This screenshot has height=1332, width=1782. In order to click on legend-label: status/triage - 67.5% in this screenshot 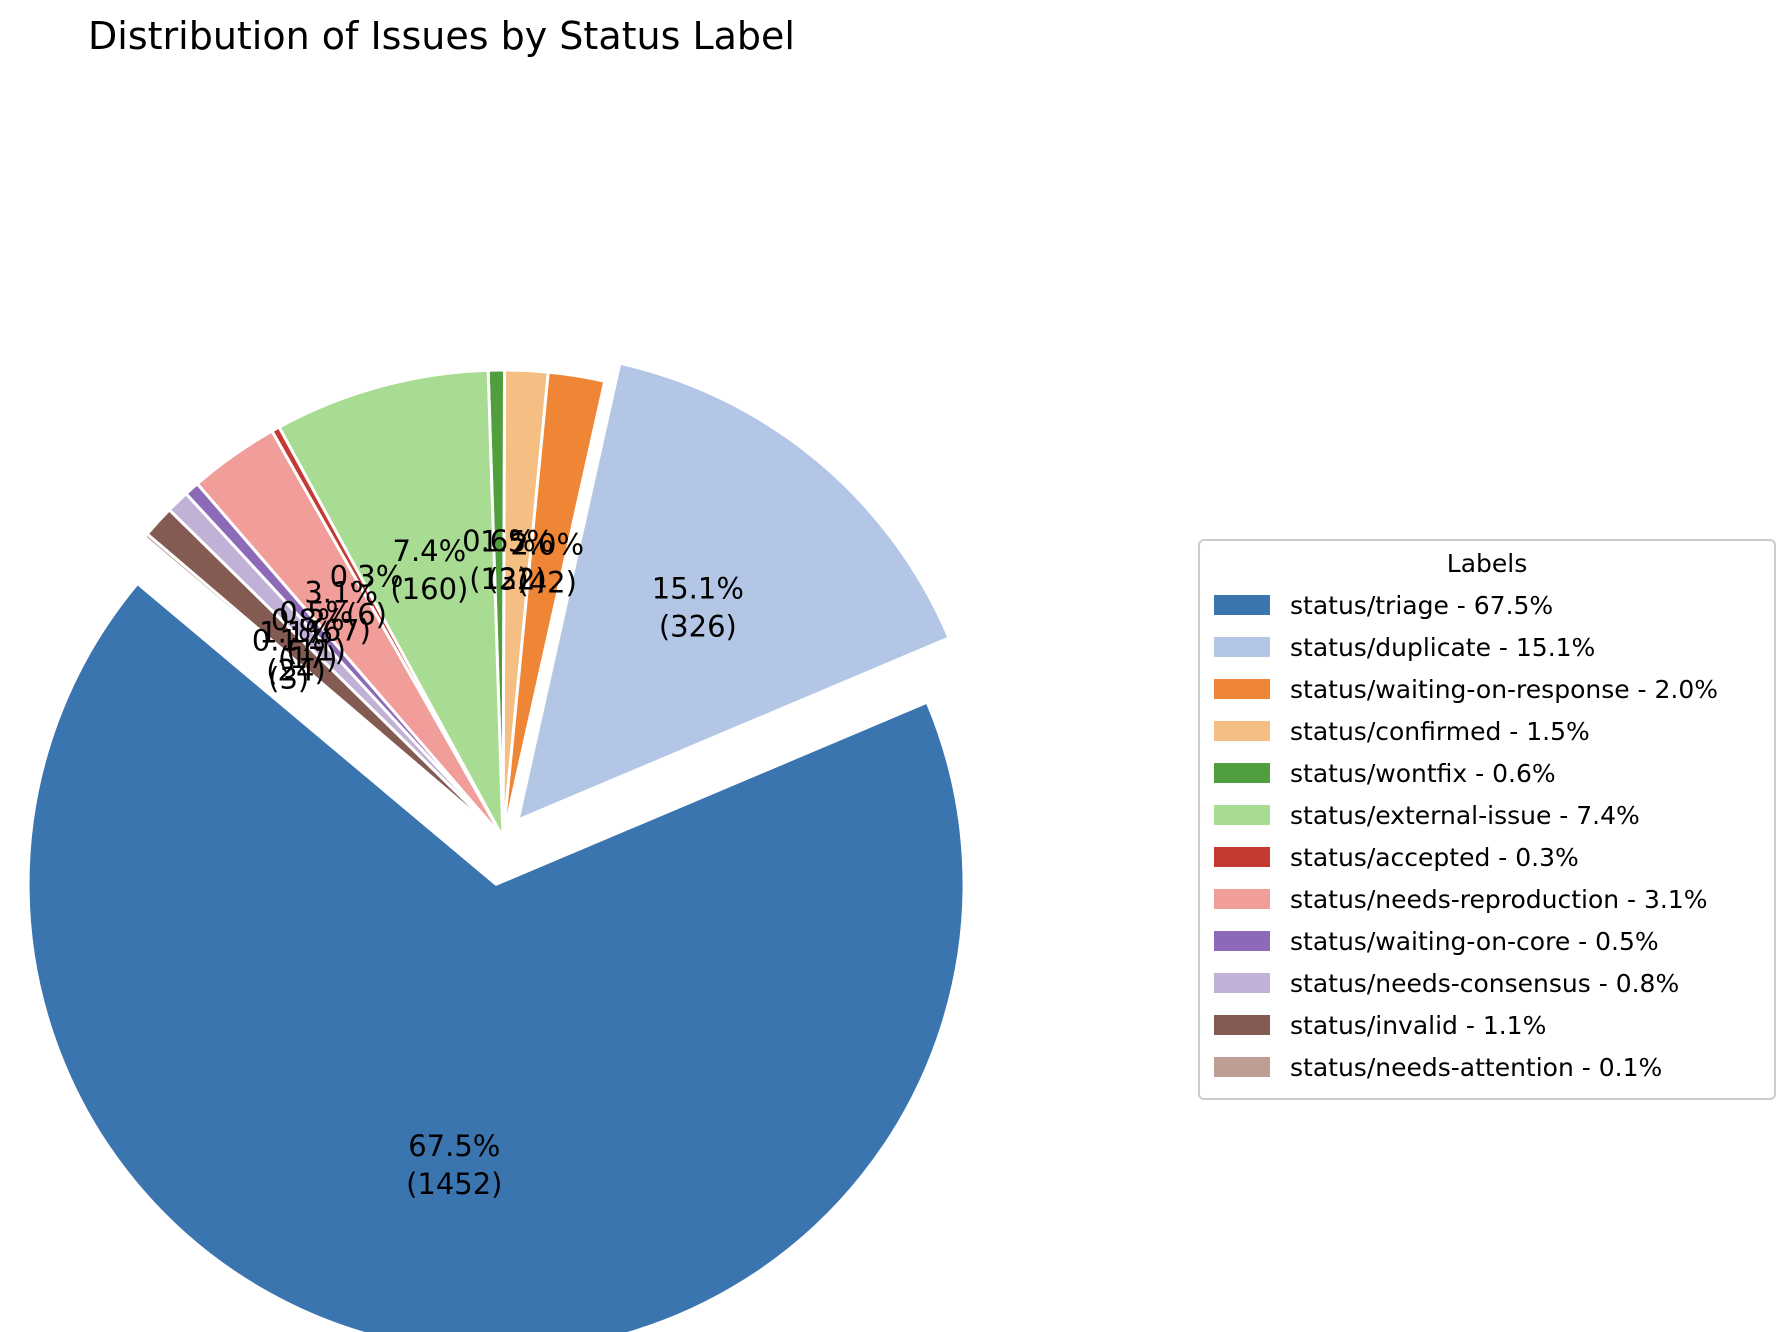, I will do `click(1422, 605)`.